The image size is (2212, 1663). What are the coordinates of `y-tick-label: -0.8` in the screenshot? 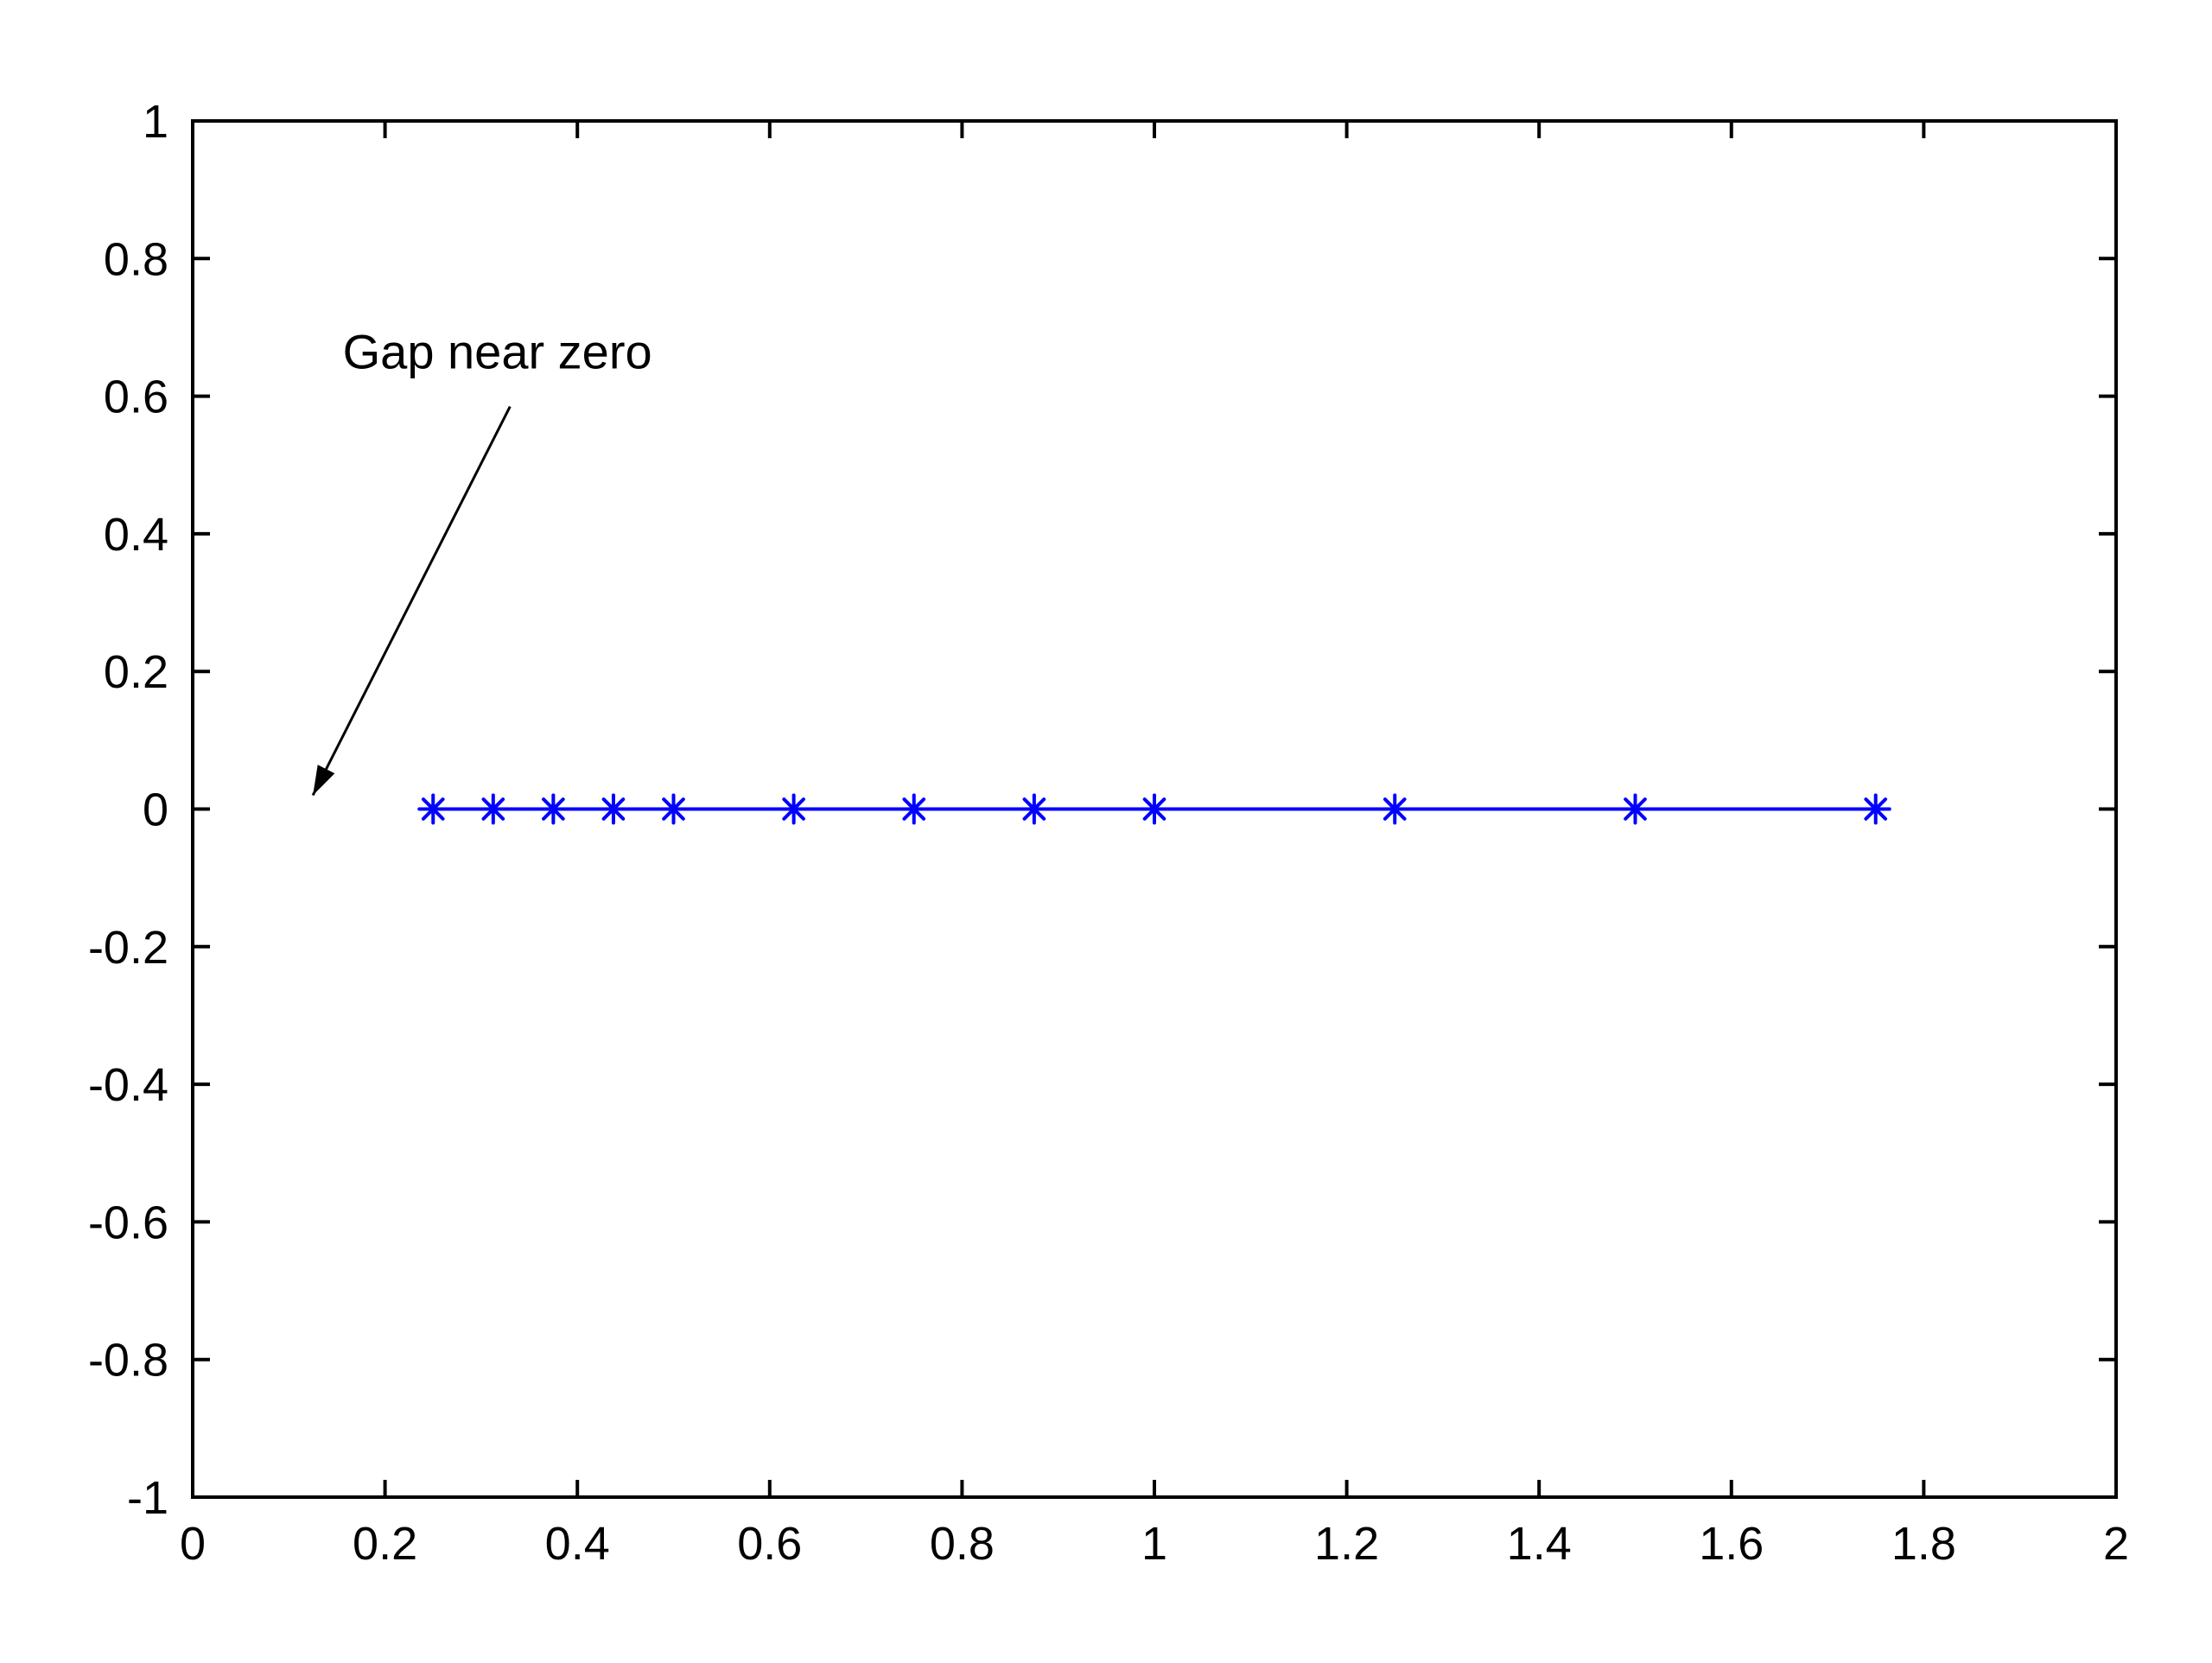 It's located at (128, 1361).